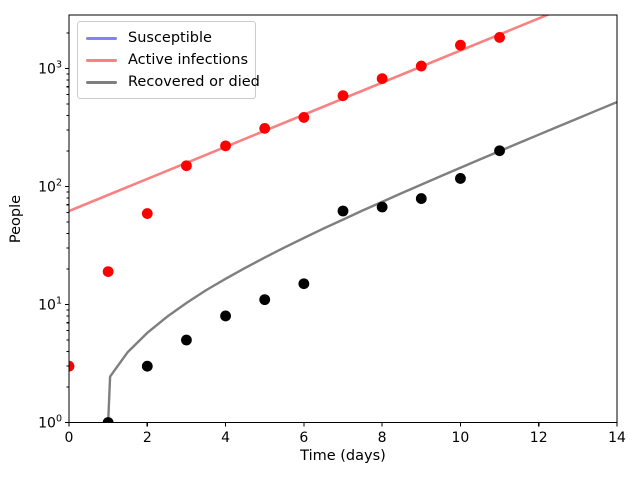 Image resolution: width=640 pixels, height=480 pixels. What do you see at coordinates (382, 438) in the screenshot?
I see `x-tick-label: 8` at bounding box center [382, 438].